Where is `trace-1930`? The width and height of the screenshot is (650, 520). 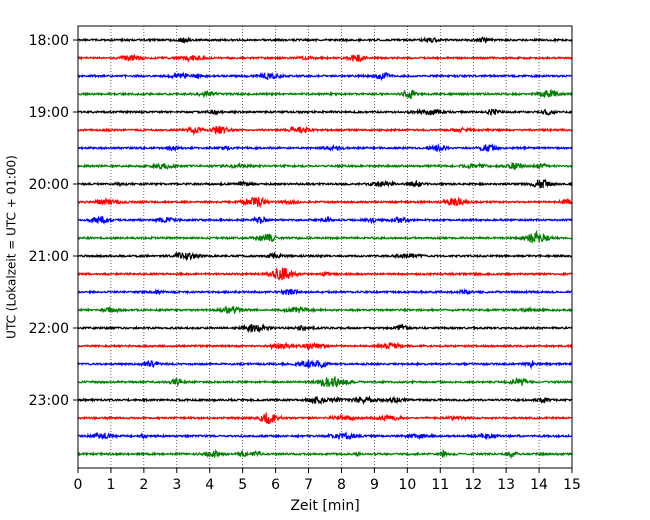
trace-1930 is located at coordinates (325, 147).